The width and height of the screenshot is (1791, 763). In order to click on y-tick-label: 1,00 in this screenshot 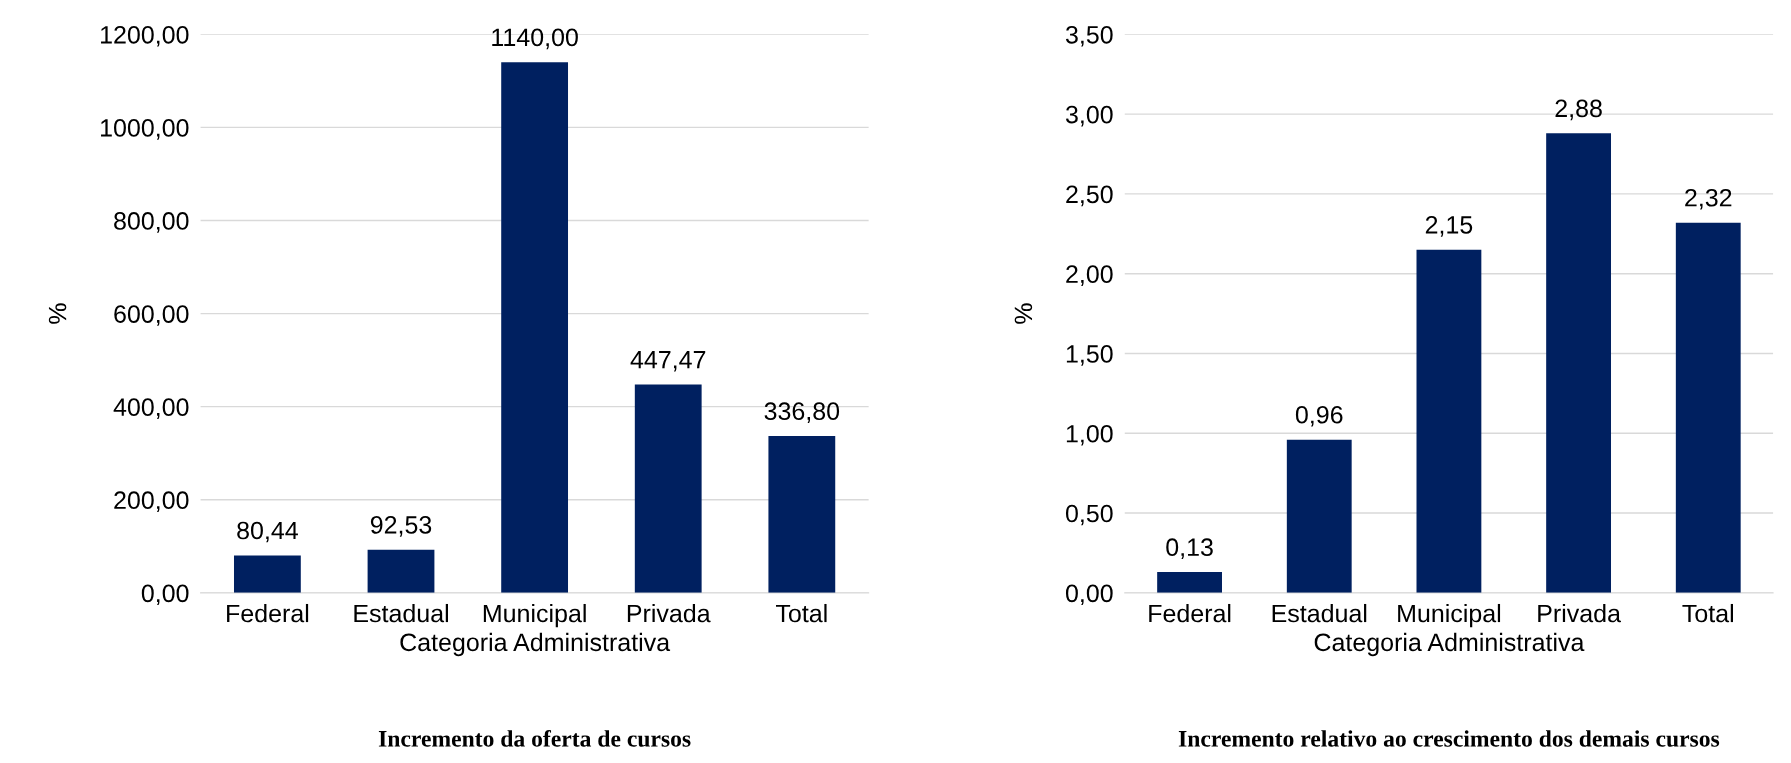, I will do `click(1089, 435)`.